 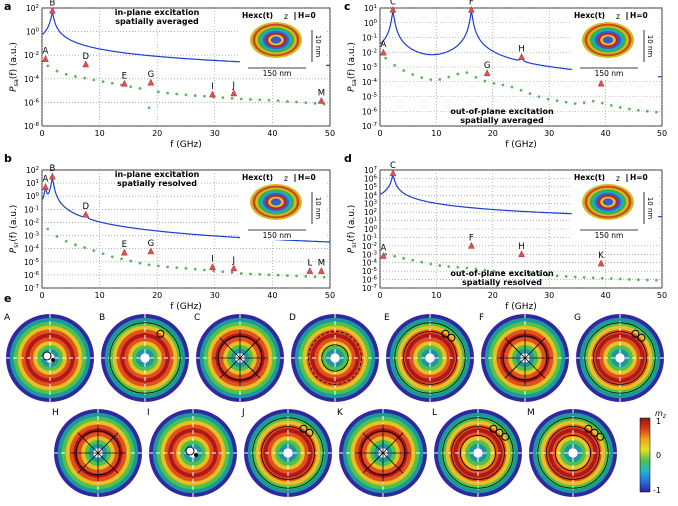 I want to click on y-tick-label: 105, so click(x=371, y=187).